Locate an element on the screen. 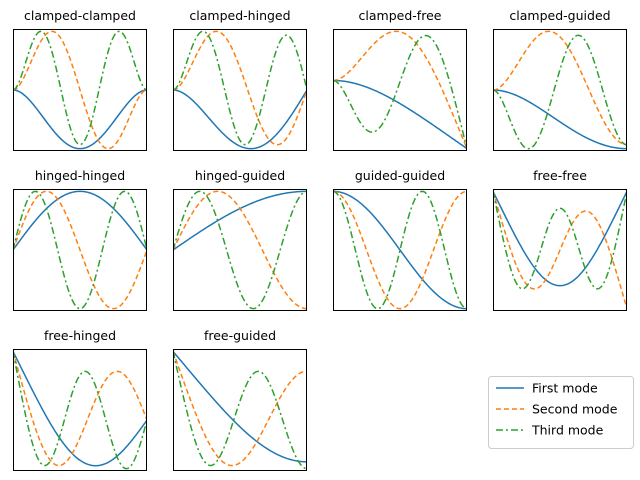 Image resolution: width=640 pixels, height=480 pixels. legend-label: First mode is located at coordinates (565, 388).